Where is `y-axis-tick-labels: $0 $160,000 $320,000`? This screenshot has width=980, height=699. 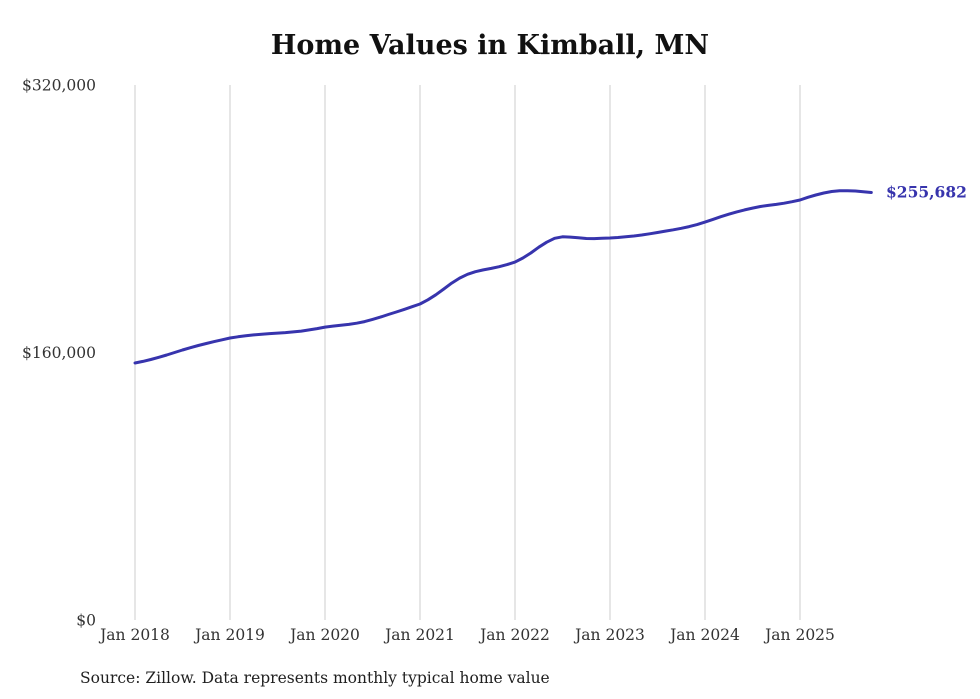
y-axis-tick-labels: $0 $160,000 $320,000 is located at coordinates (59, 353).